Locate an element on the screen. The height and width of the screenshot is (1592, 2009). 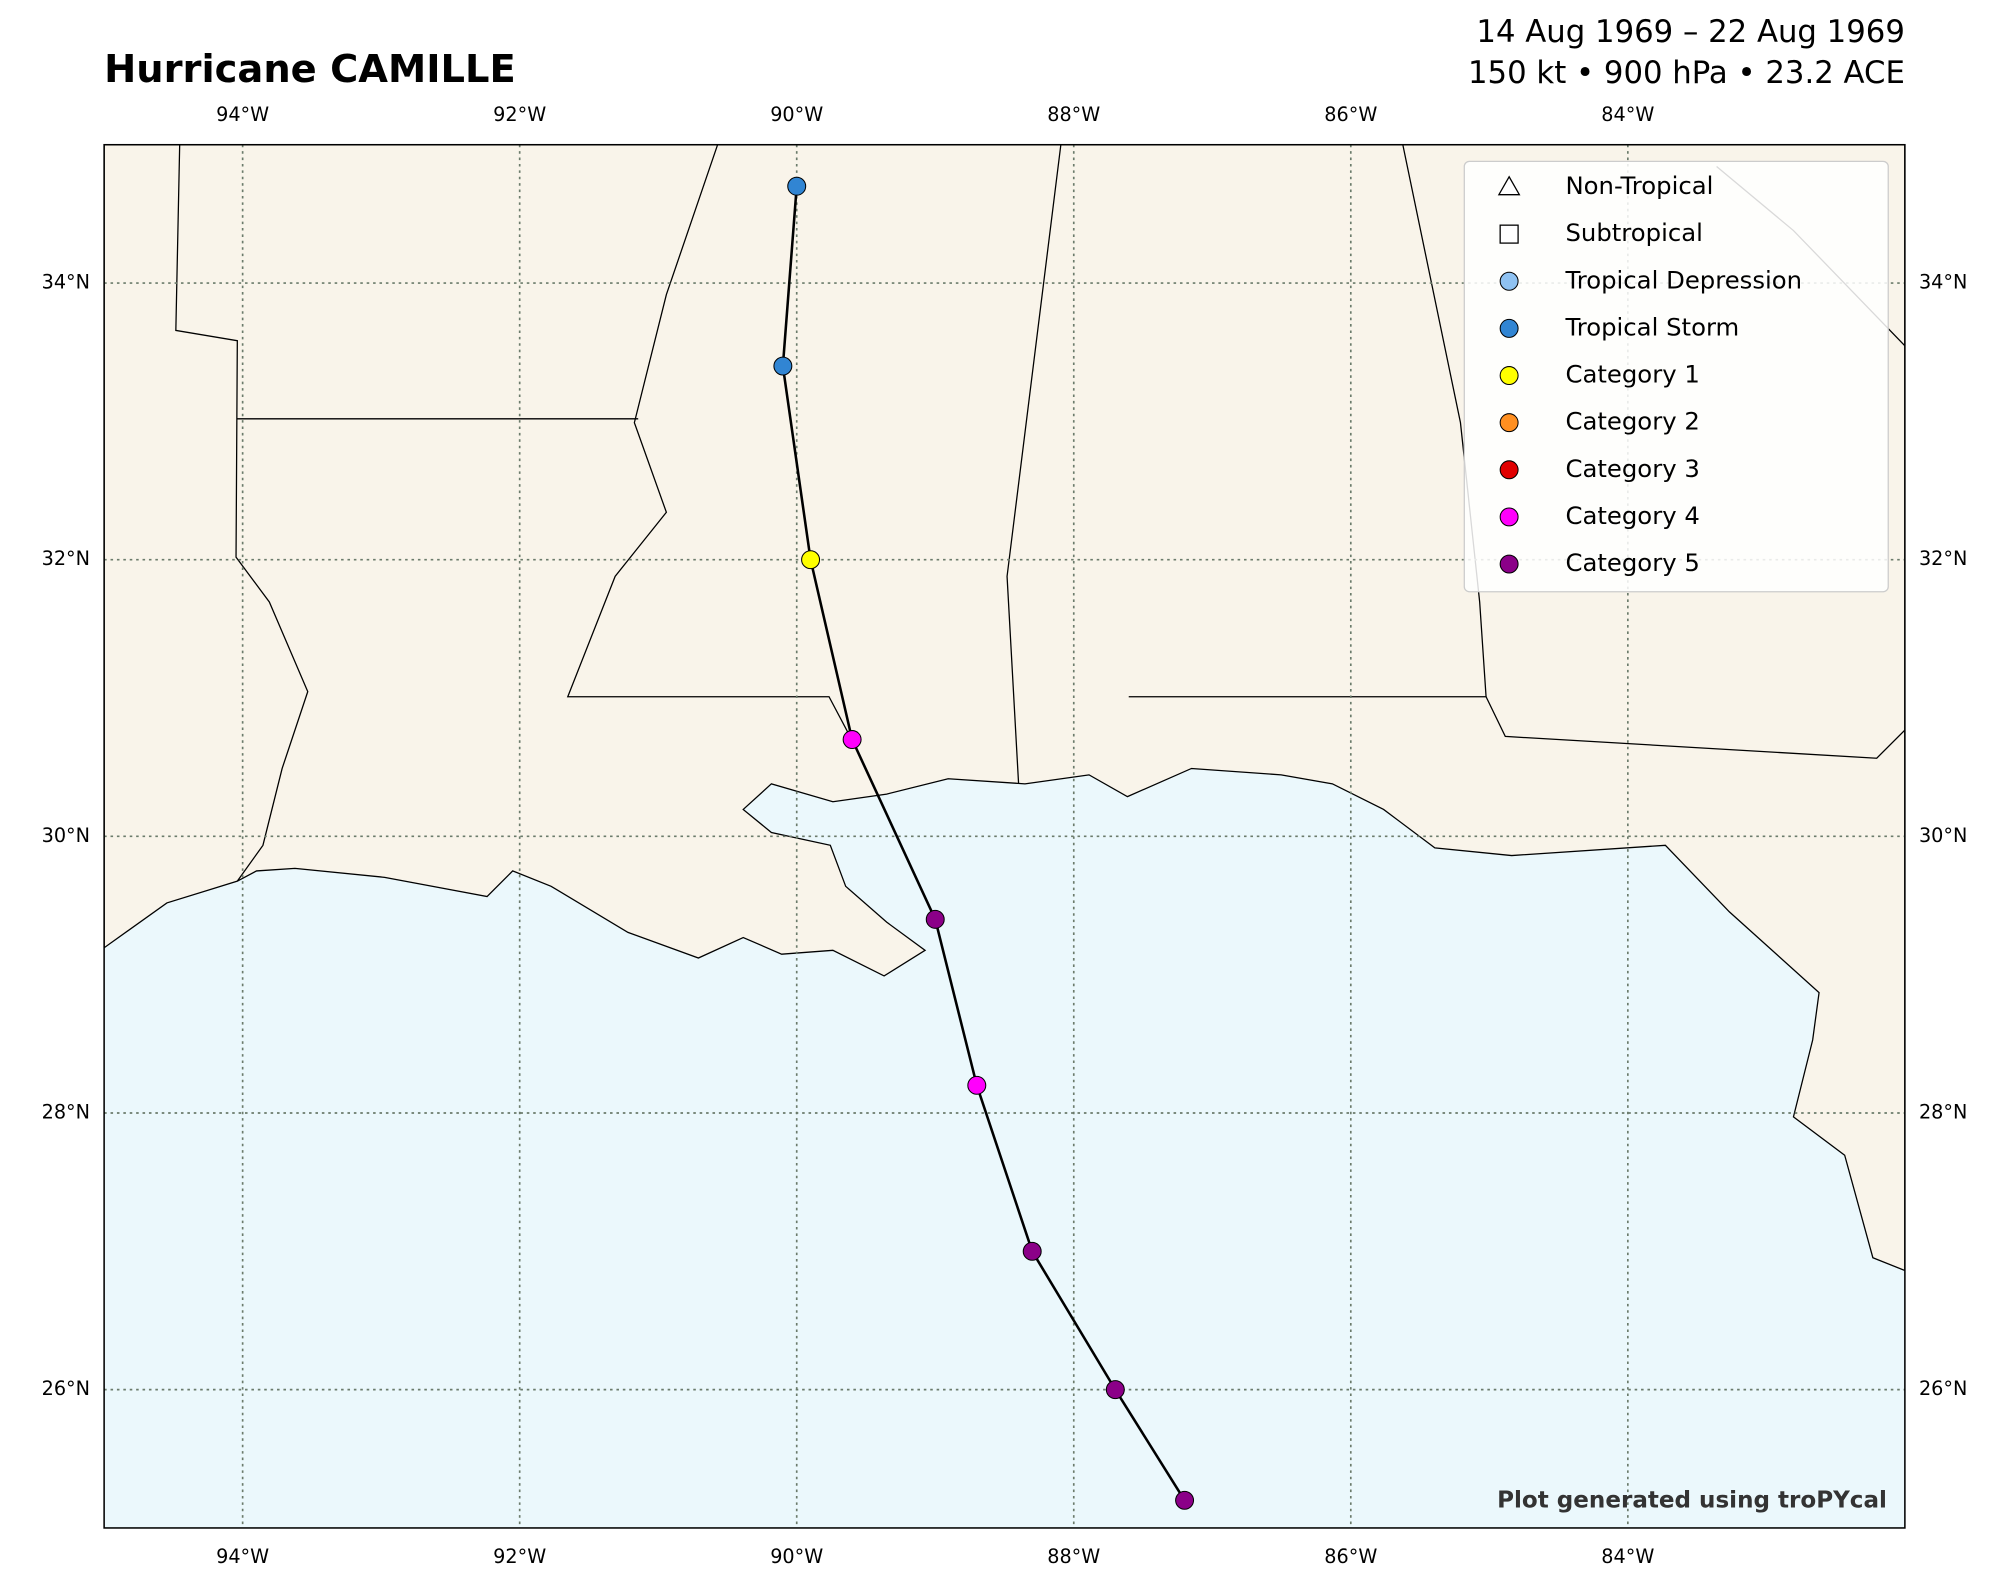
legend-label: Tropical Storm is located at coordinates (1651, 326).